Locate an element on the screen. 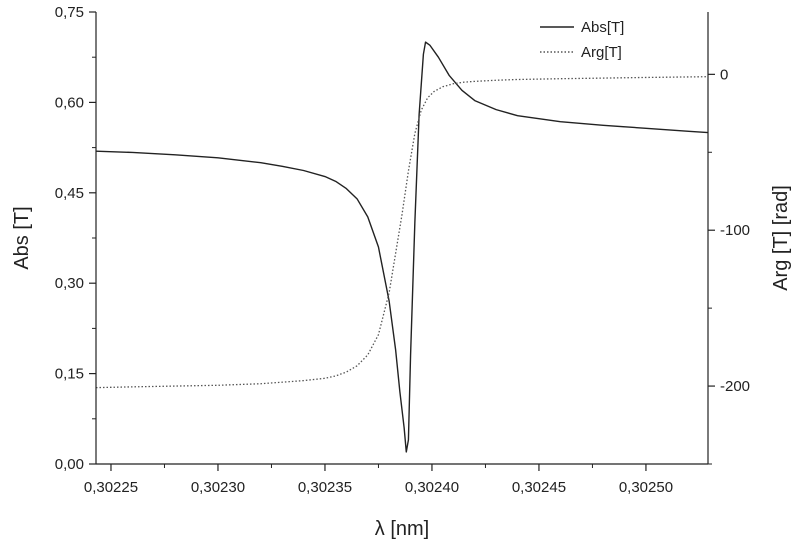 This screenshot has height=545, width=800. x-tick-label: 0,30250 is located at coordinates (646, 487).